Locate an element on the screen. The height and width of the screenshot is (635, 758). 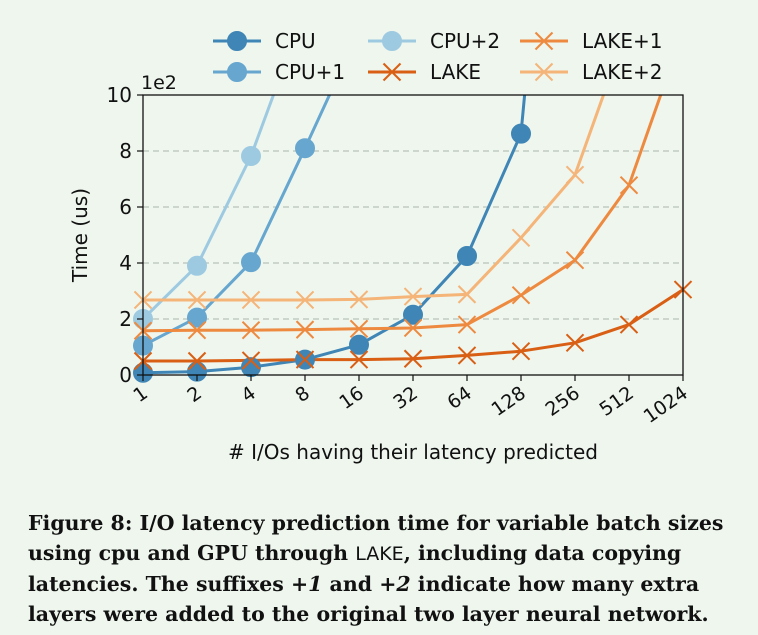
legend-label: LAKE+1 is located at coordinates (622, 41).